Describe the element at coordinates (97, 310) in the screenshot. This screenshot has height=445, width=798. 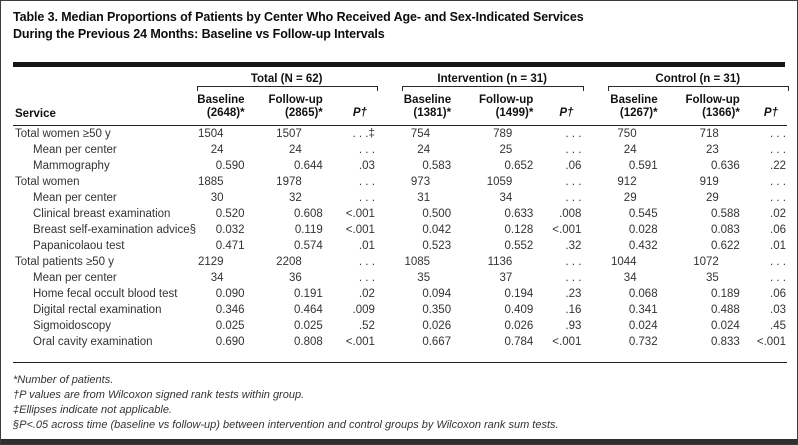
I see `service-label: Digital rectal examination` at that location.